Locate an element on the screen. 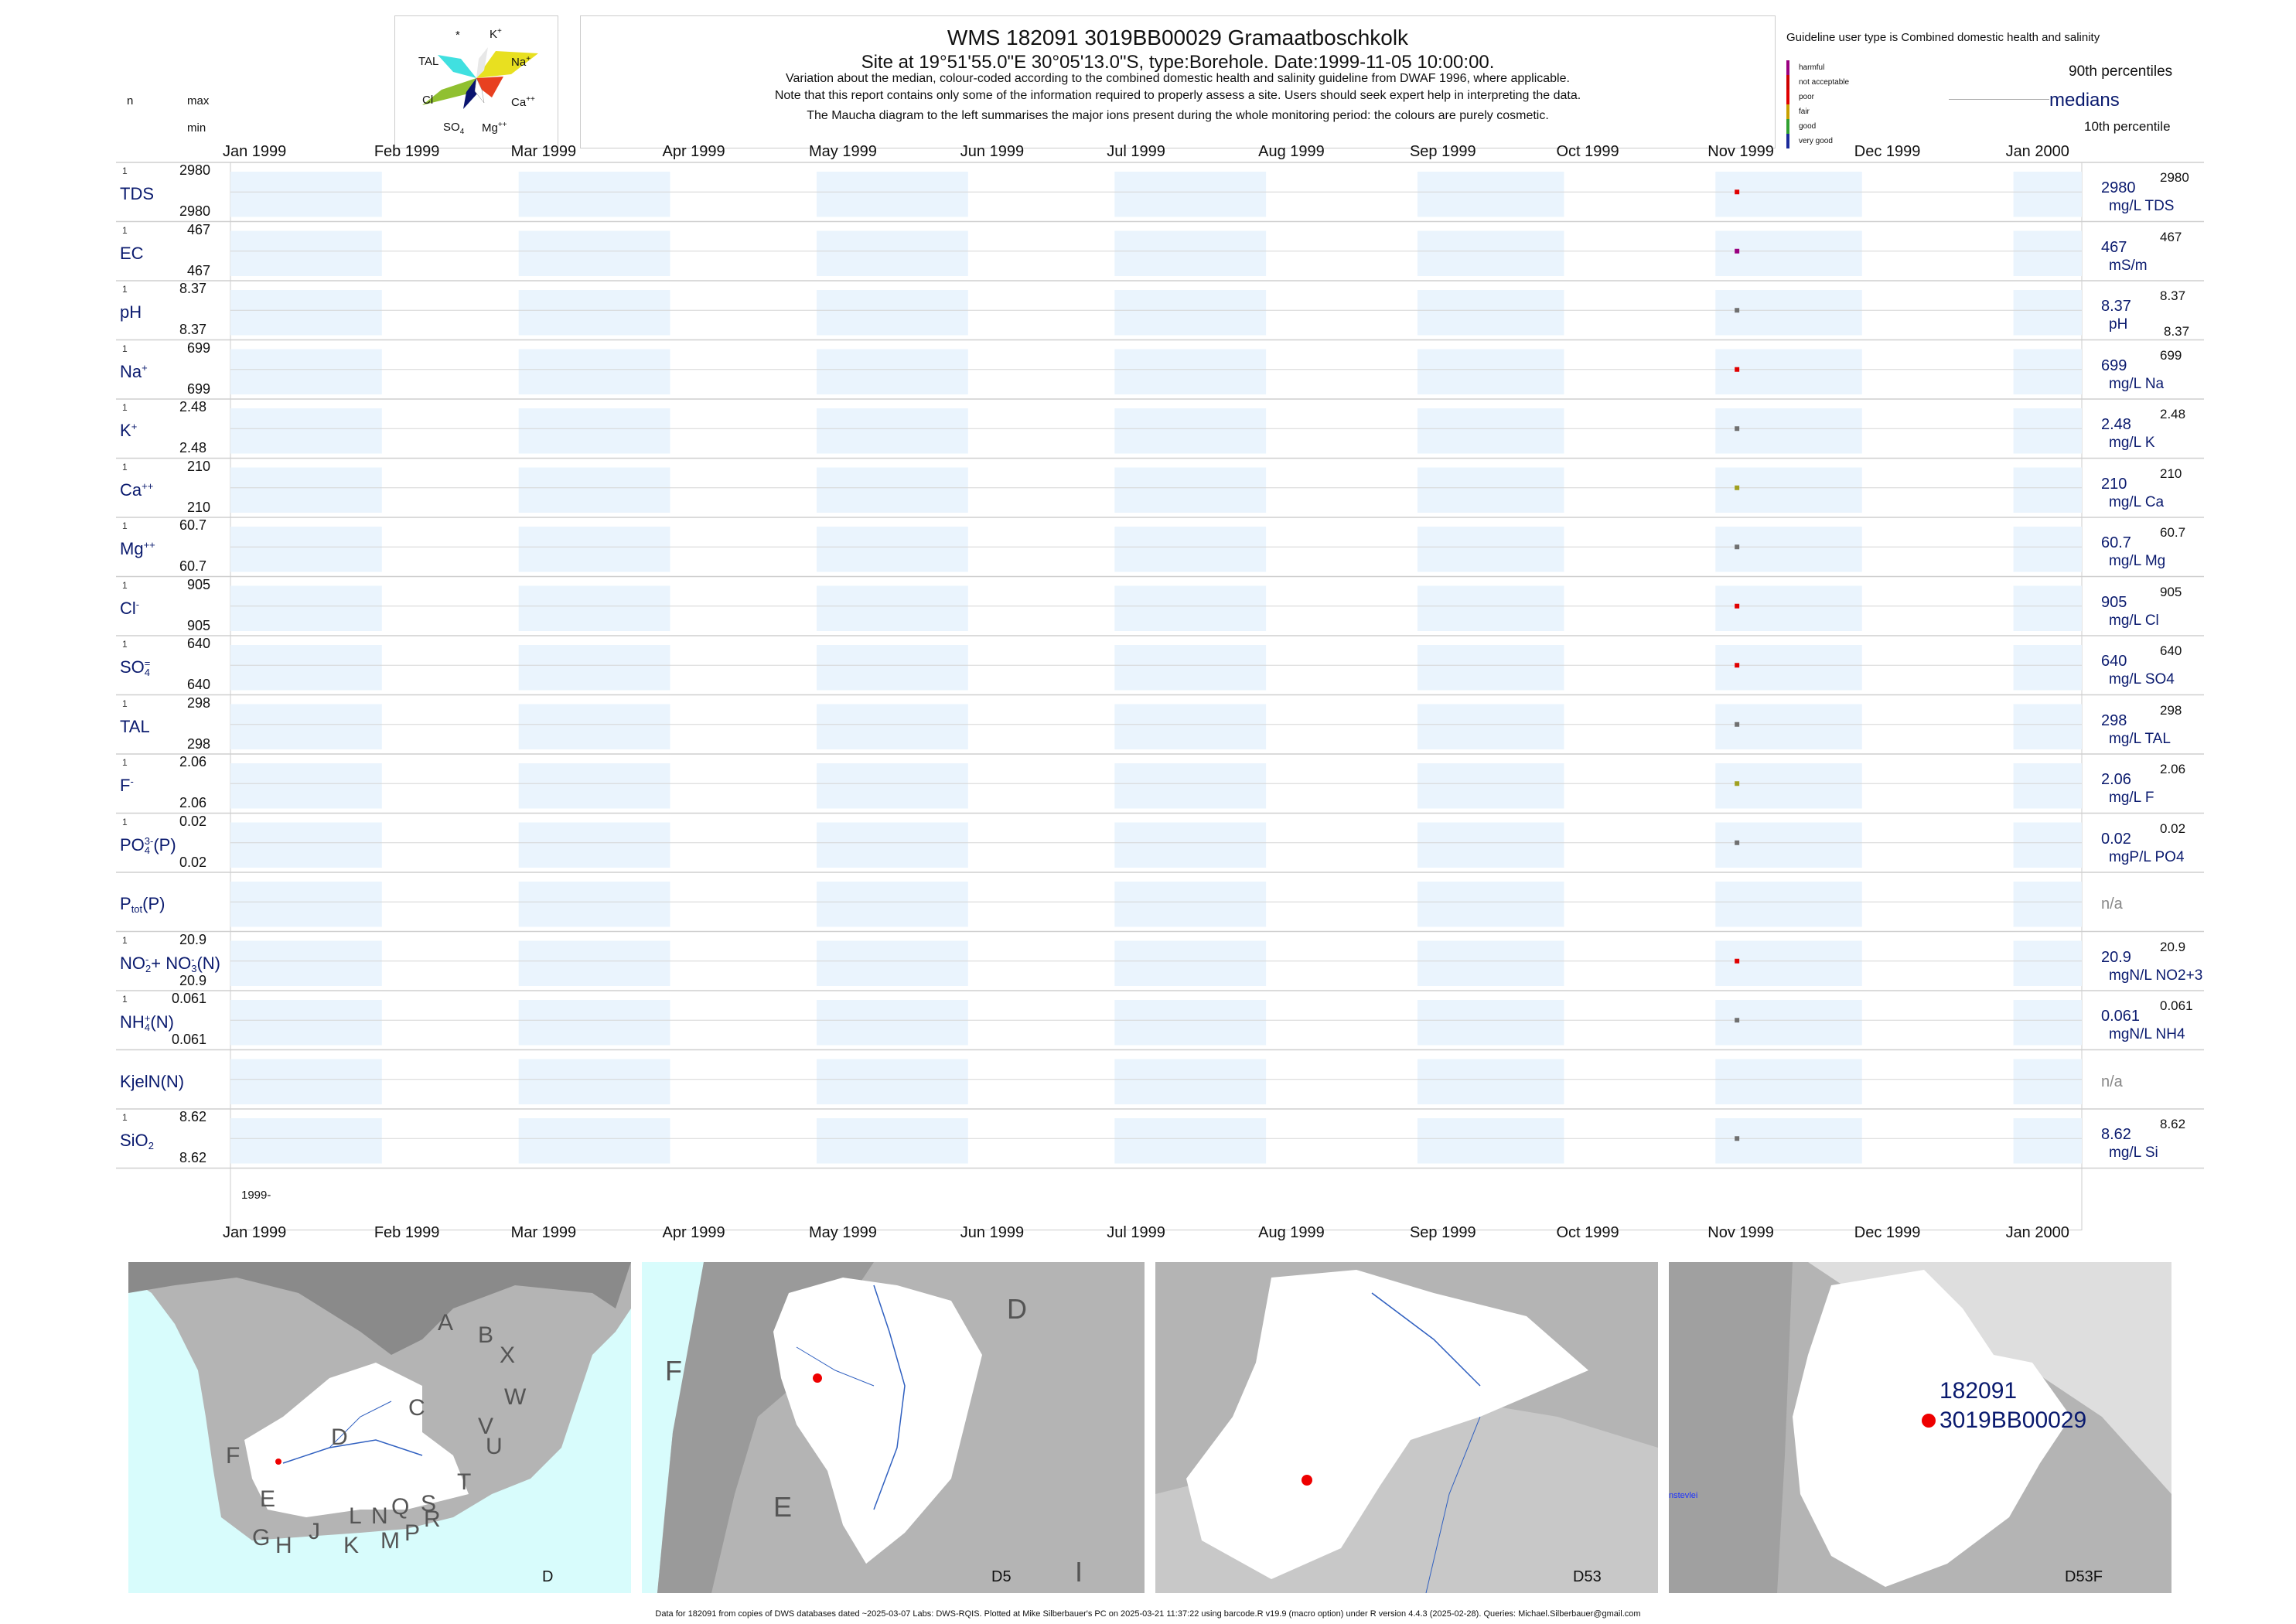  median-value: 699 is located at coordinates (2114, 365).